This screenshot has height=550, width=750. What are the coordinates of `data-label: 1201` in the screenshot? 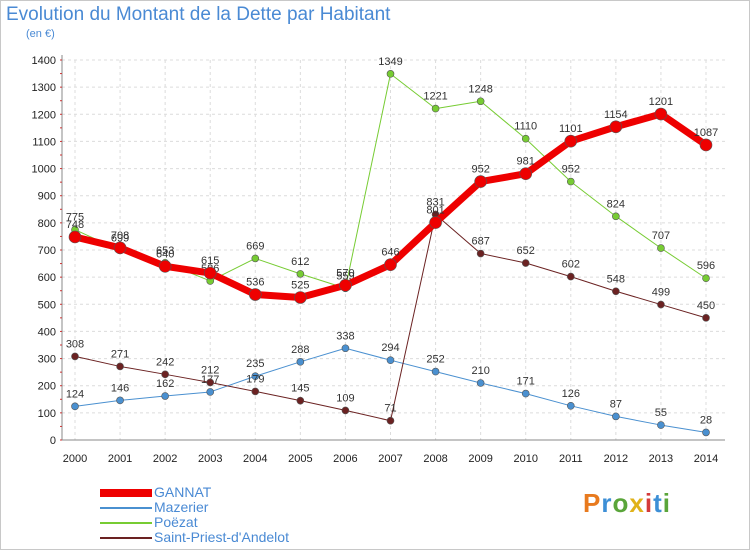 It's located at (661, 102).